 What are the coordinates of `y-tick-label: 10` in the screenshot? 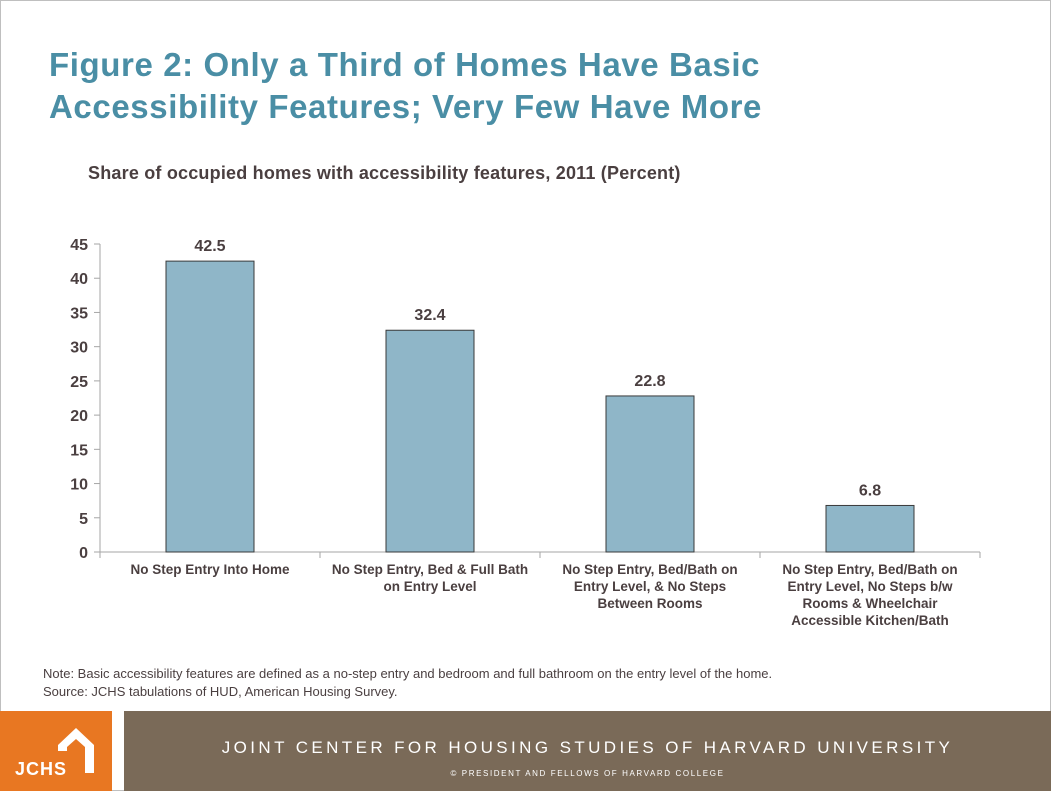 It's located at (79, 485).